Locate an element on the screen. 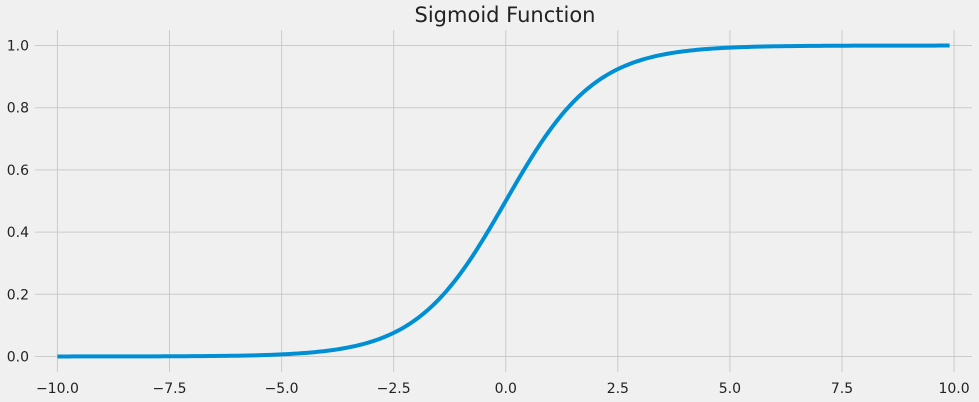  x-tick-label: −5.0 is located at coordinates (282, 389).